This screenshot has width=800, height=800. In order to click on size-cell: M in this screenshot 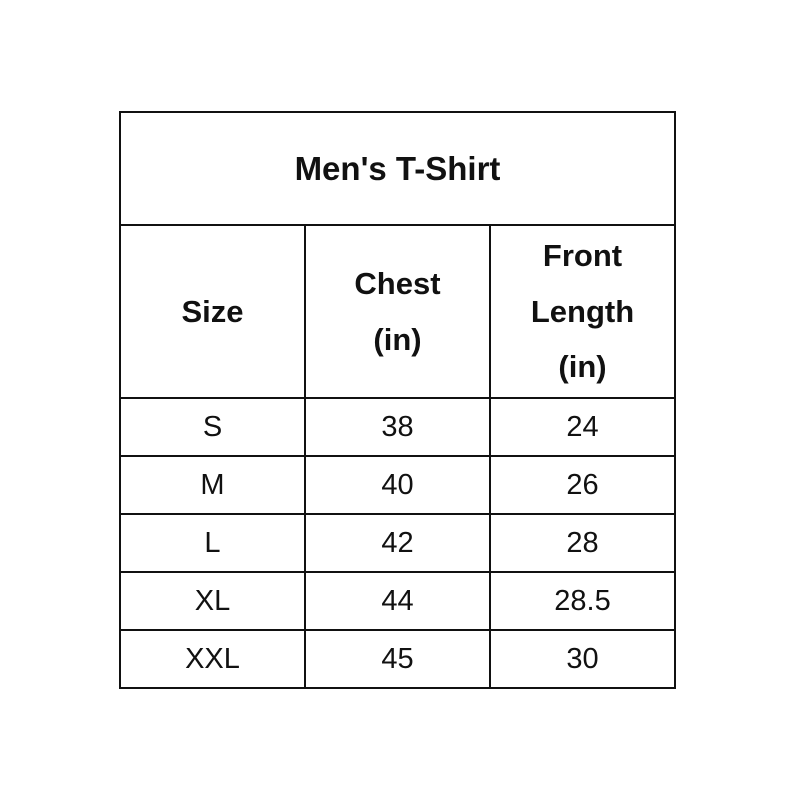, I will do `click(212, 485)`.